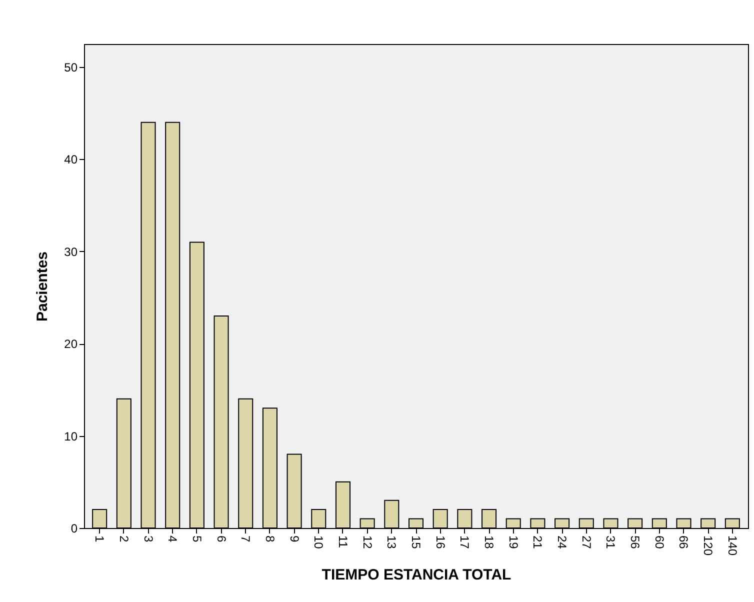 The width and height of the screenshot is (754, 602). What do you see at coordinates (148, 539) in the screenshot?
I see `x-tick-label: 3` at bounding box center [148, 539].